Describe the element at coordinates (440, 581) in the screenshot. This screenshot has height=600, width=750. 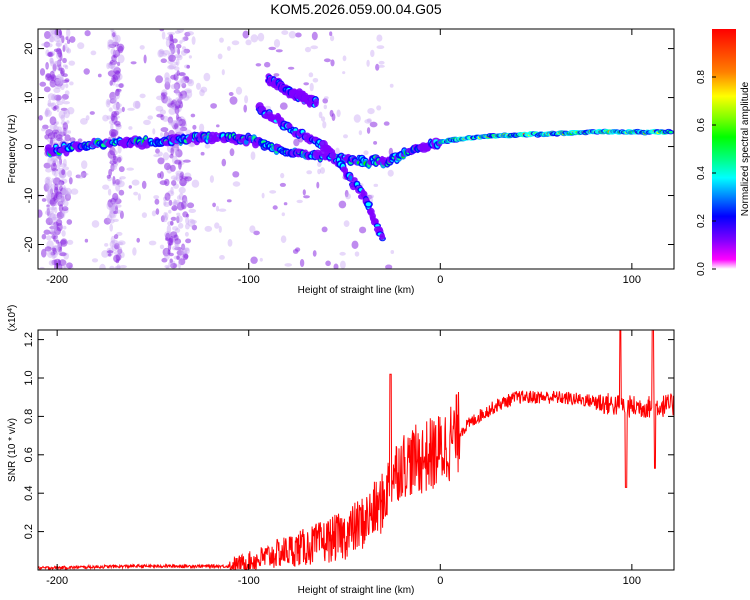
I see `x-tick-label: 0` at that location.